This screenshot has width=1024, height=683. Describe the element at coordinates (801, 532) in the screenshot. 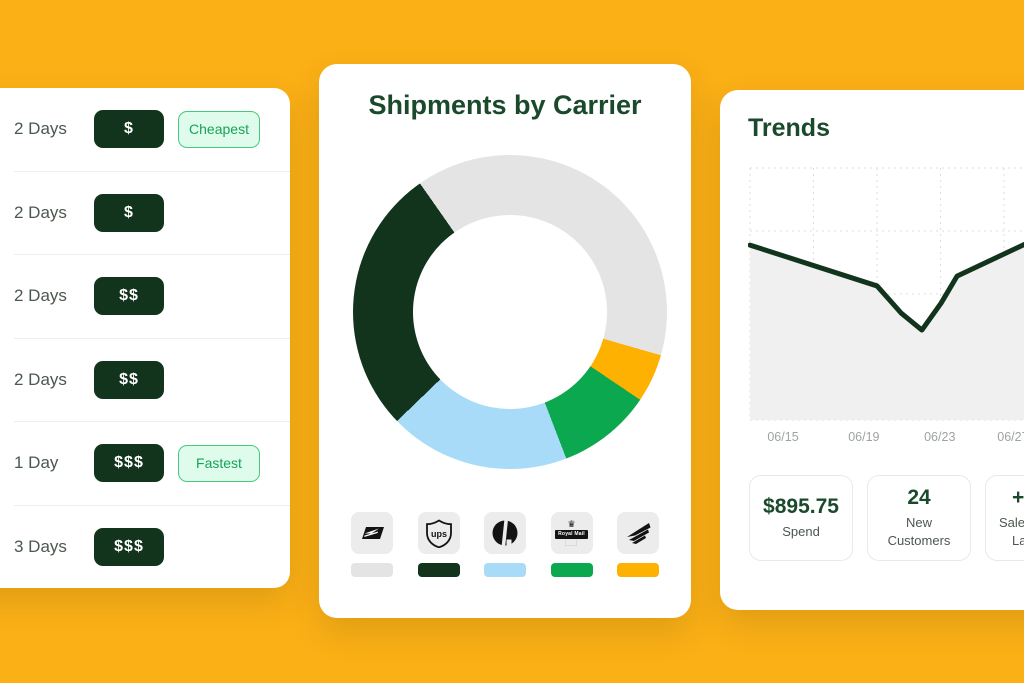

I see `stat-label: Spend` at that location.